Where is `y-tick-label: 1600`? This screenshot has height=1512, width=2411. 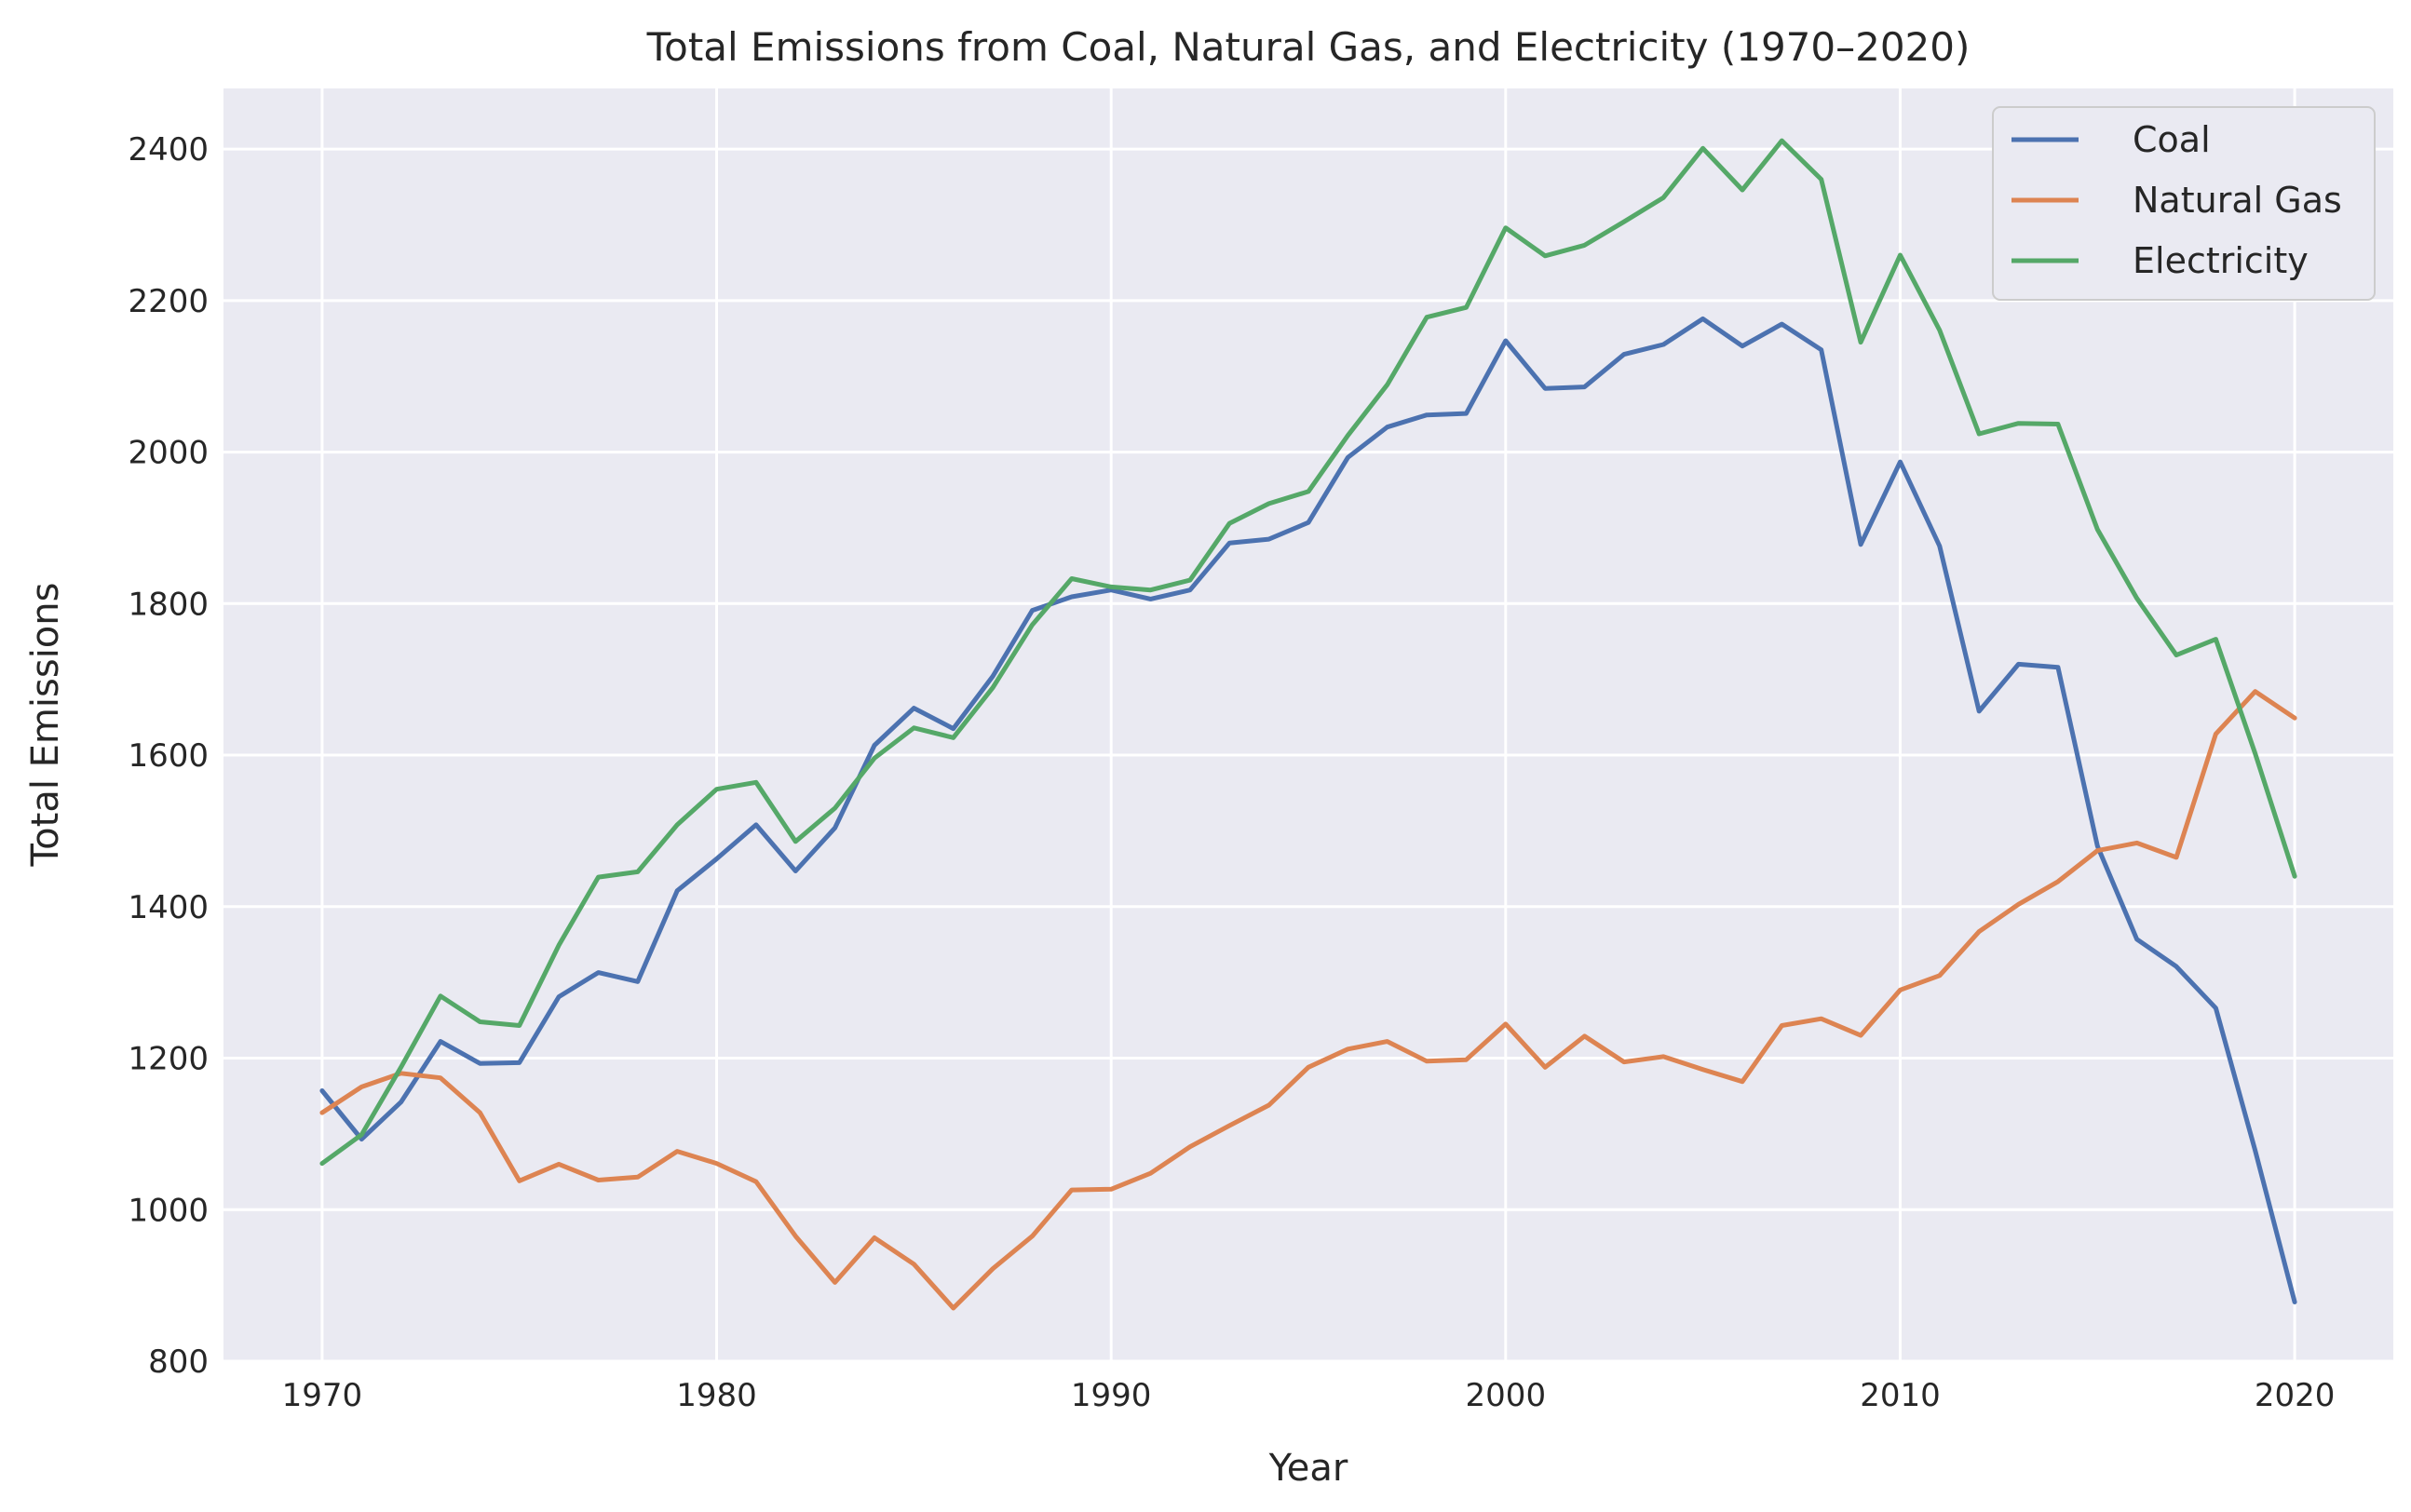
y-tick-label: 1600 is located at coordinates (168, 756).